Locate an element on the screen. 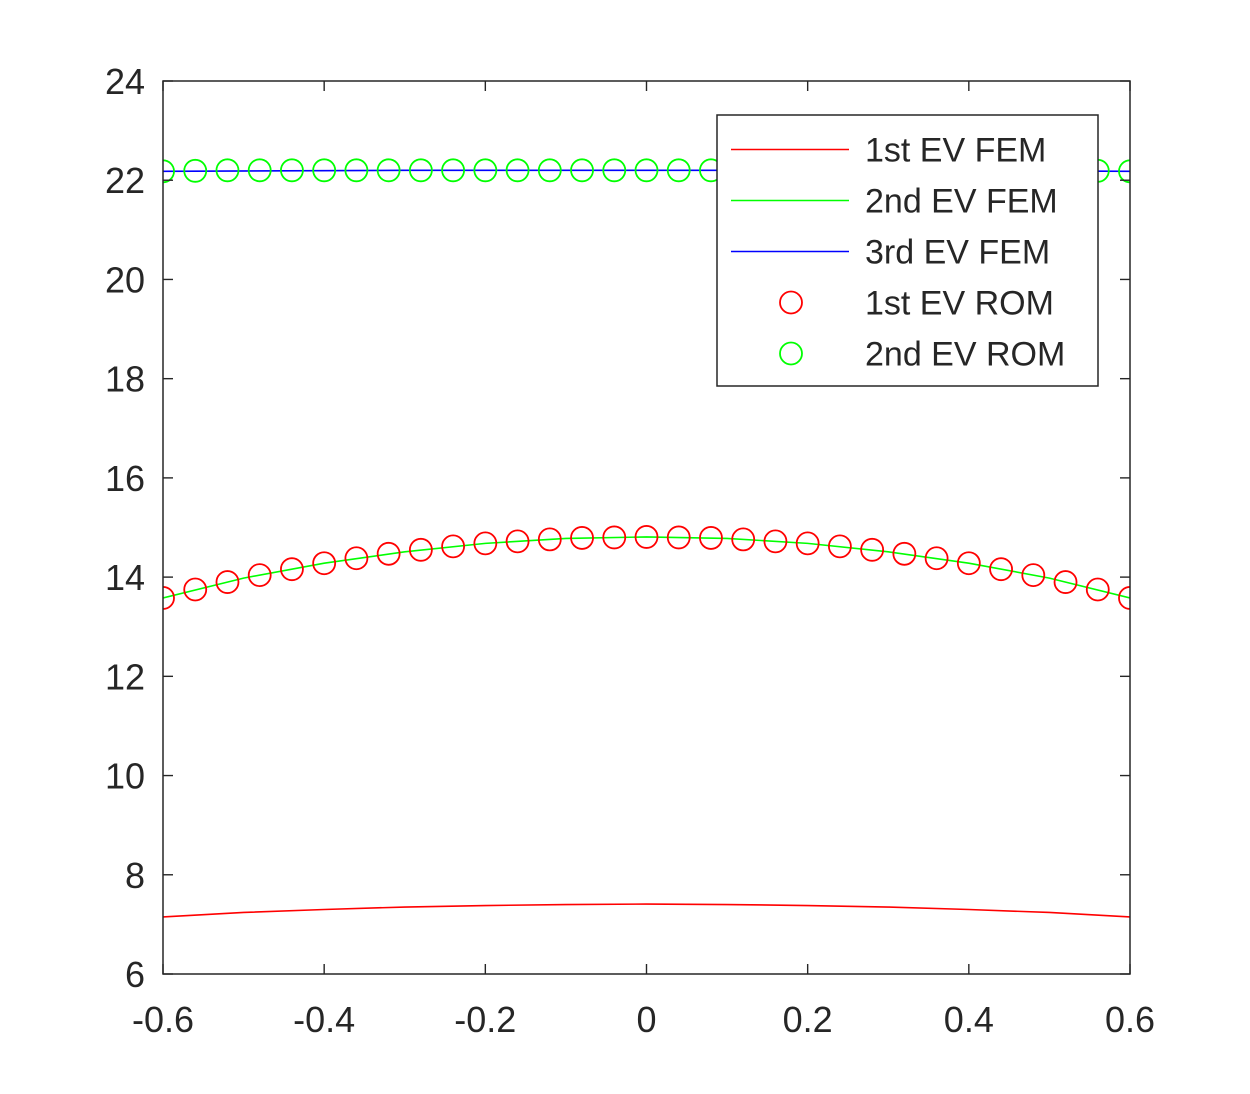 This screenshot has height=1094, width=1250. y-tick-label: 8 is located at coordinates (135, 875).